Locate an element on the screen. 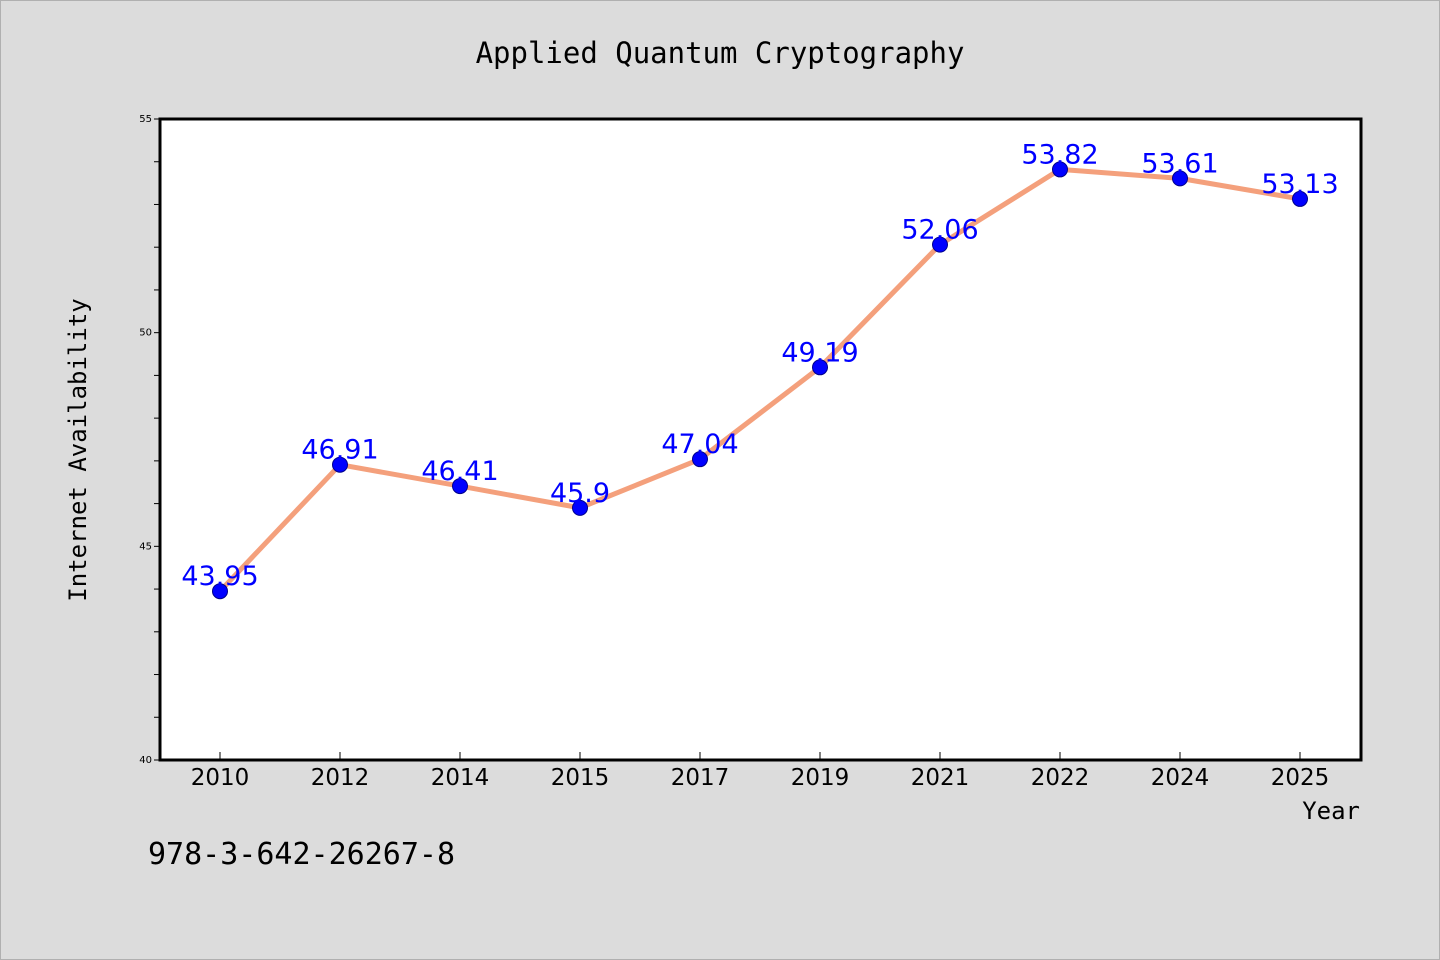  x-tick-label: 2024 is located at coordinates (1180, 778).